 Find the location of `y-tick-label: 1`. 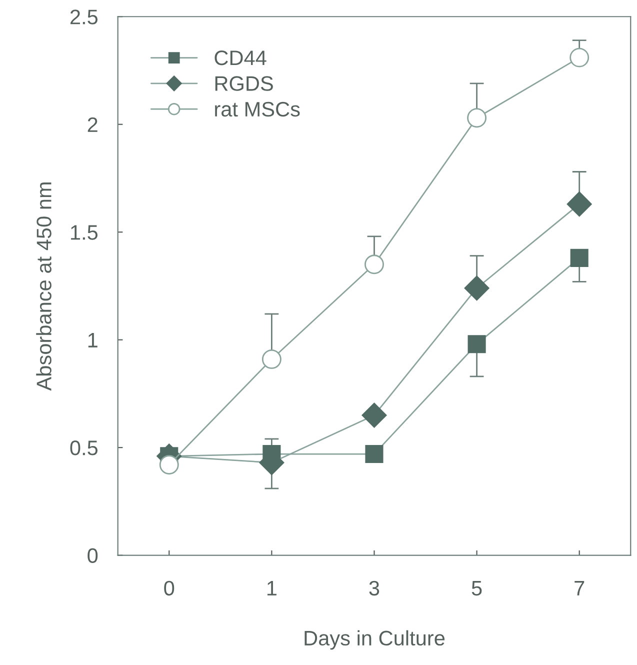

y-tick-label: 1 is located at coordinates (93, 340).